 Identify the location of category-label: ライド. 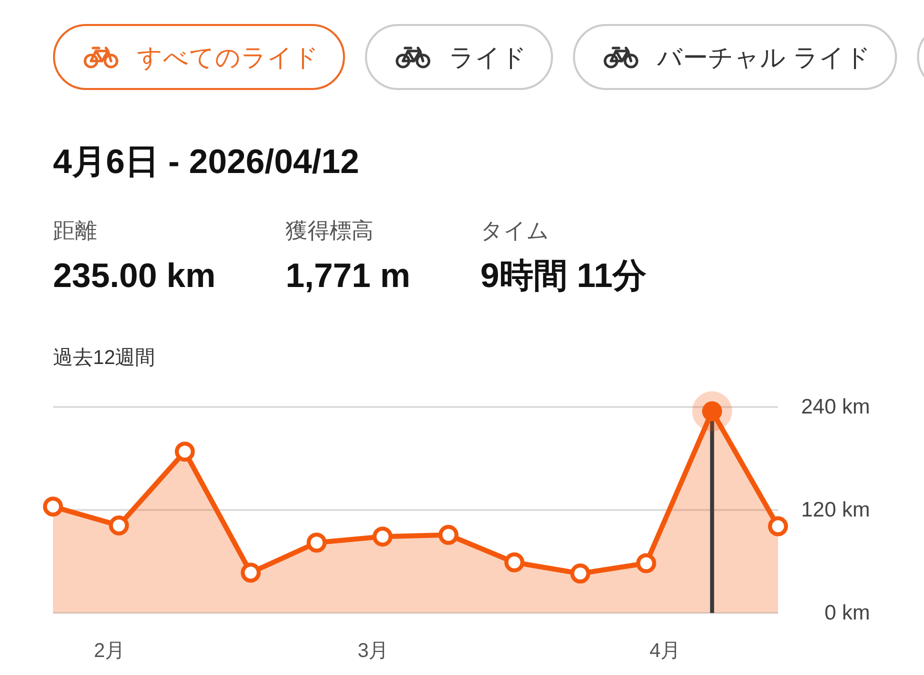
(488, 58).